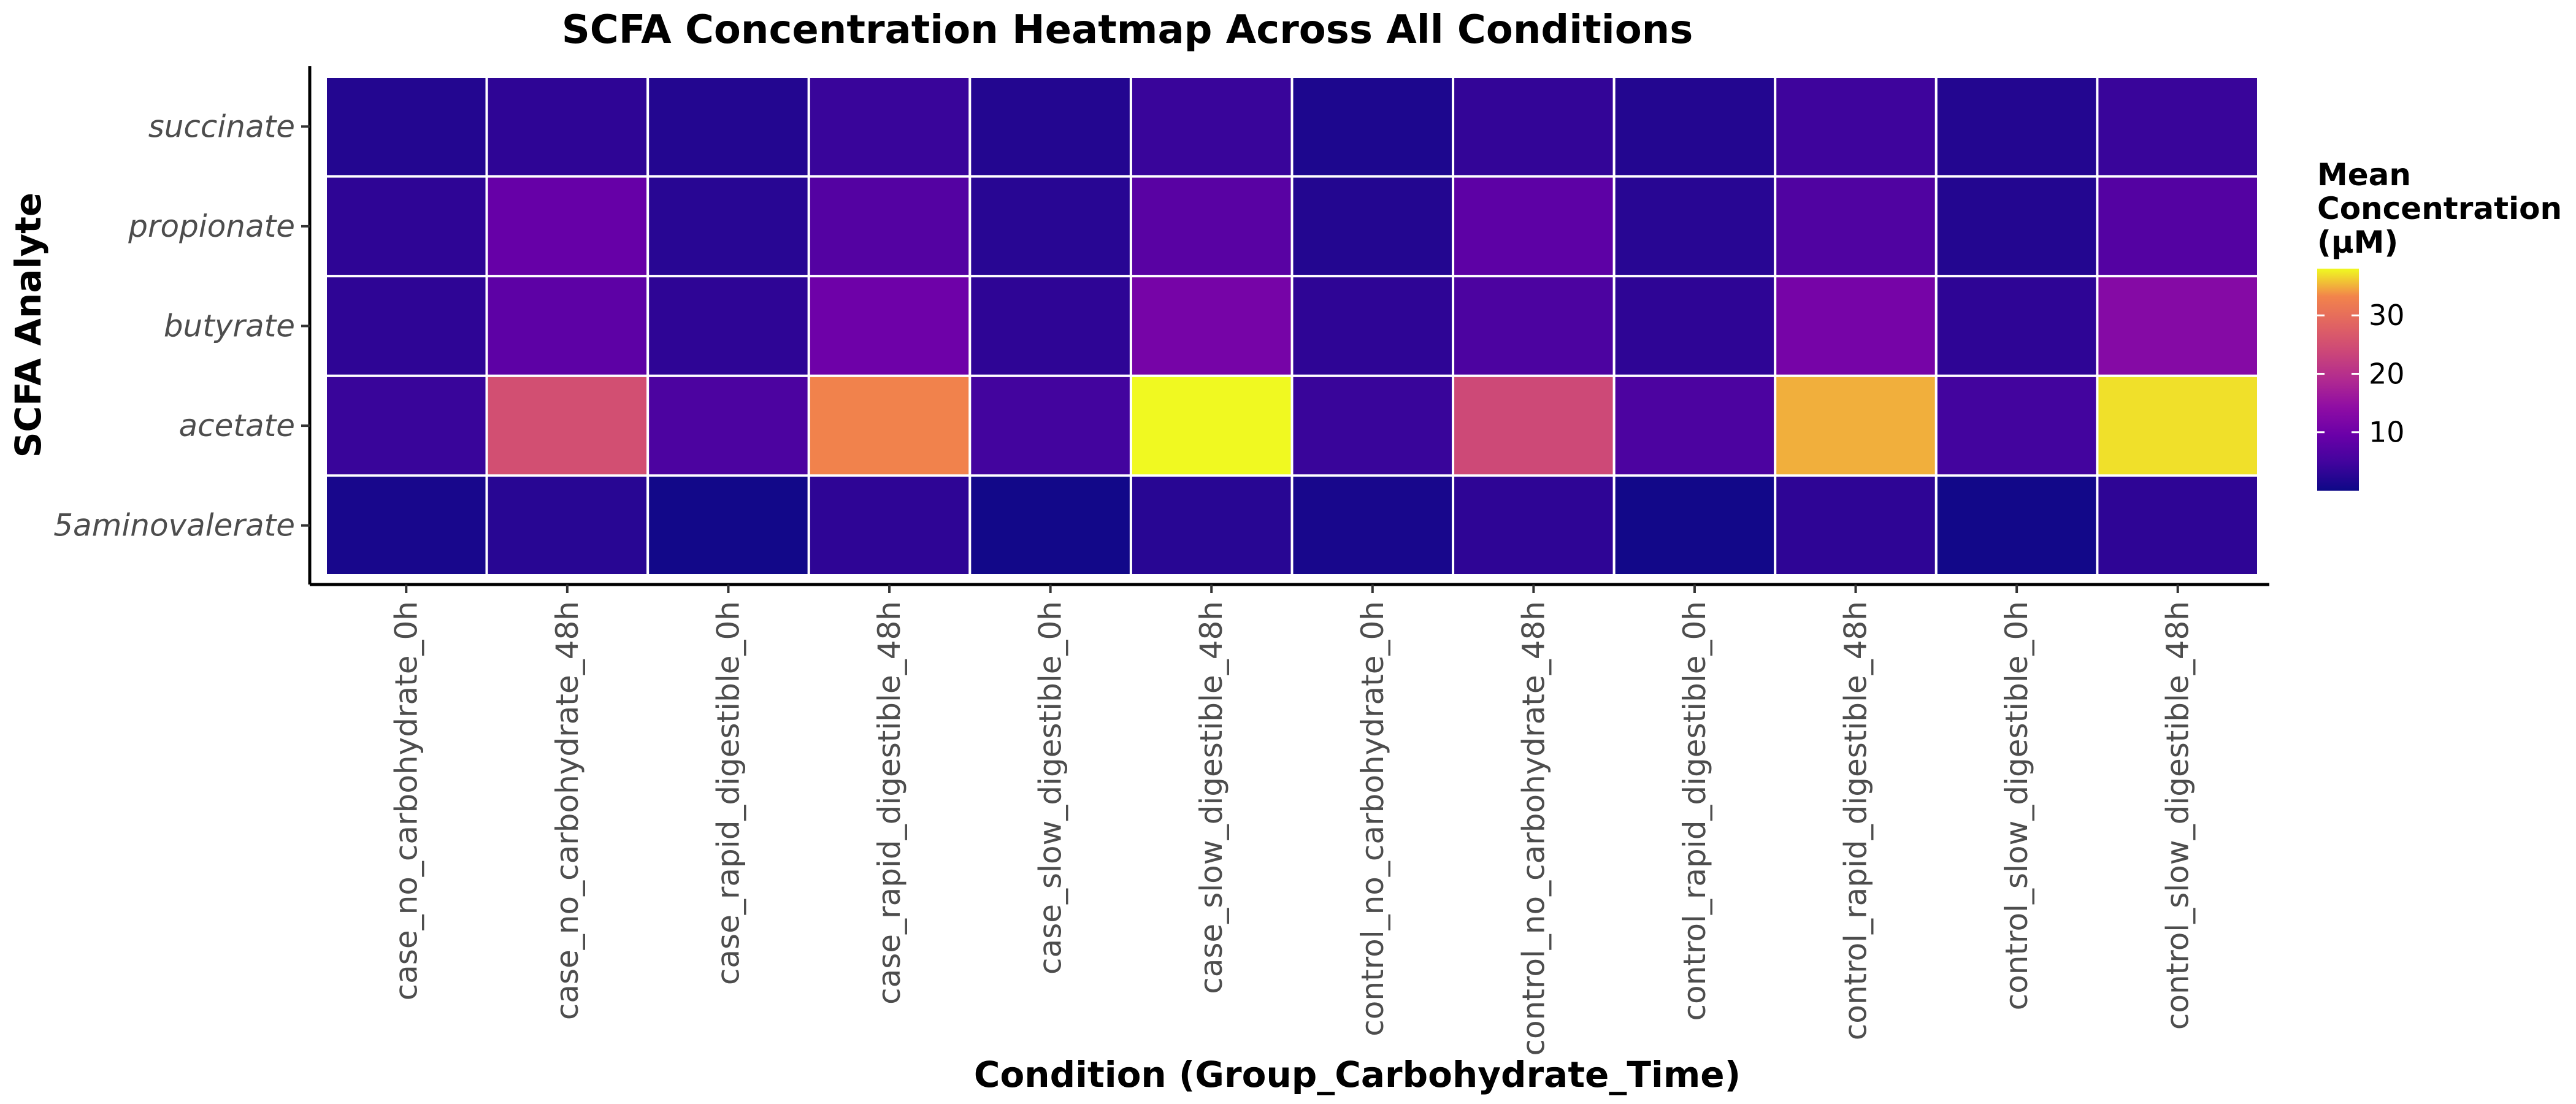  I want to click on heatmap-cell-acetate-case_no_carbohydrate_48h, so click(567, 425).